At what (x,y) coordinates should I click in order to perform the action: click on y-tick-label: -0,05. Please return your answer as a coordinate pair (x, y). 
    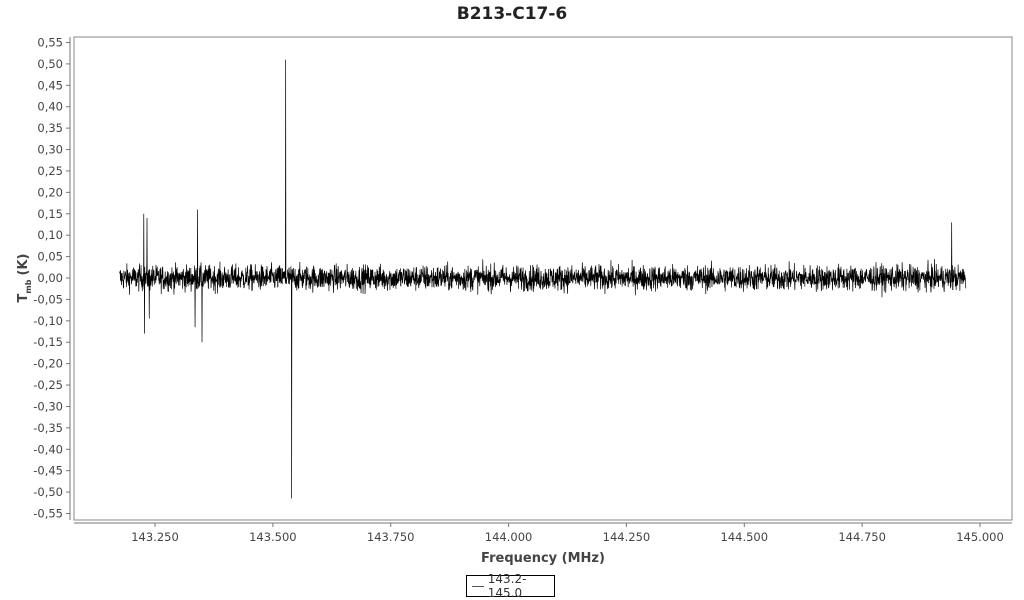
    Looking at the image, I should click on (48, 299).